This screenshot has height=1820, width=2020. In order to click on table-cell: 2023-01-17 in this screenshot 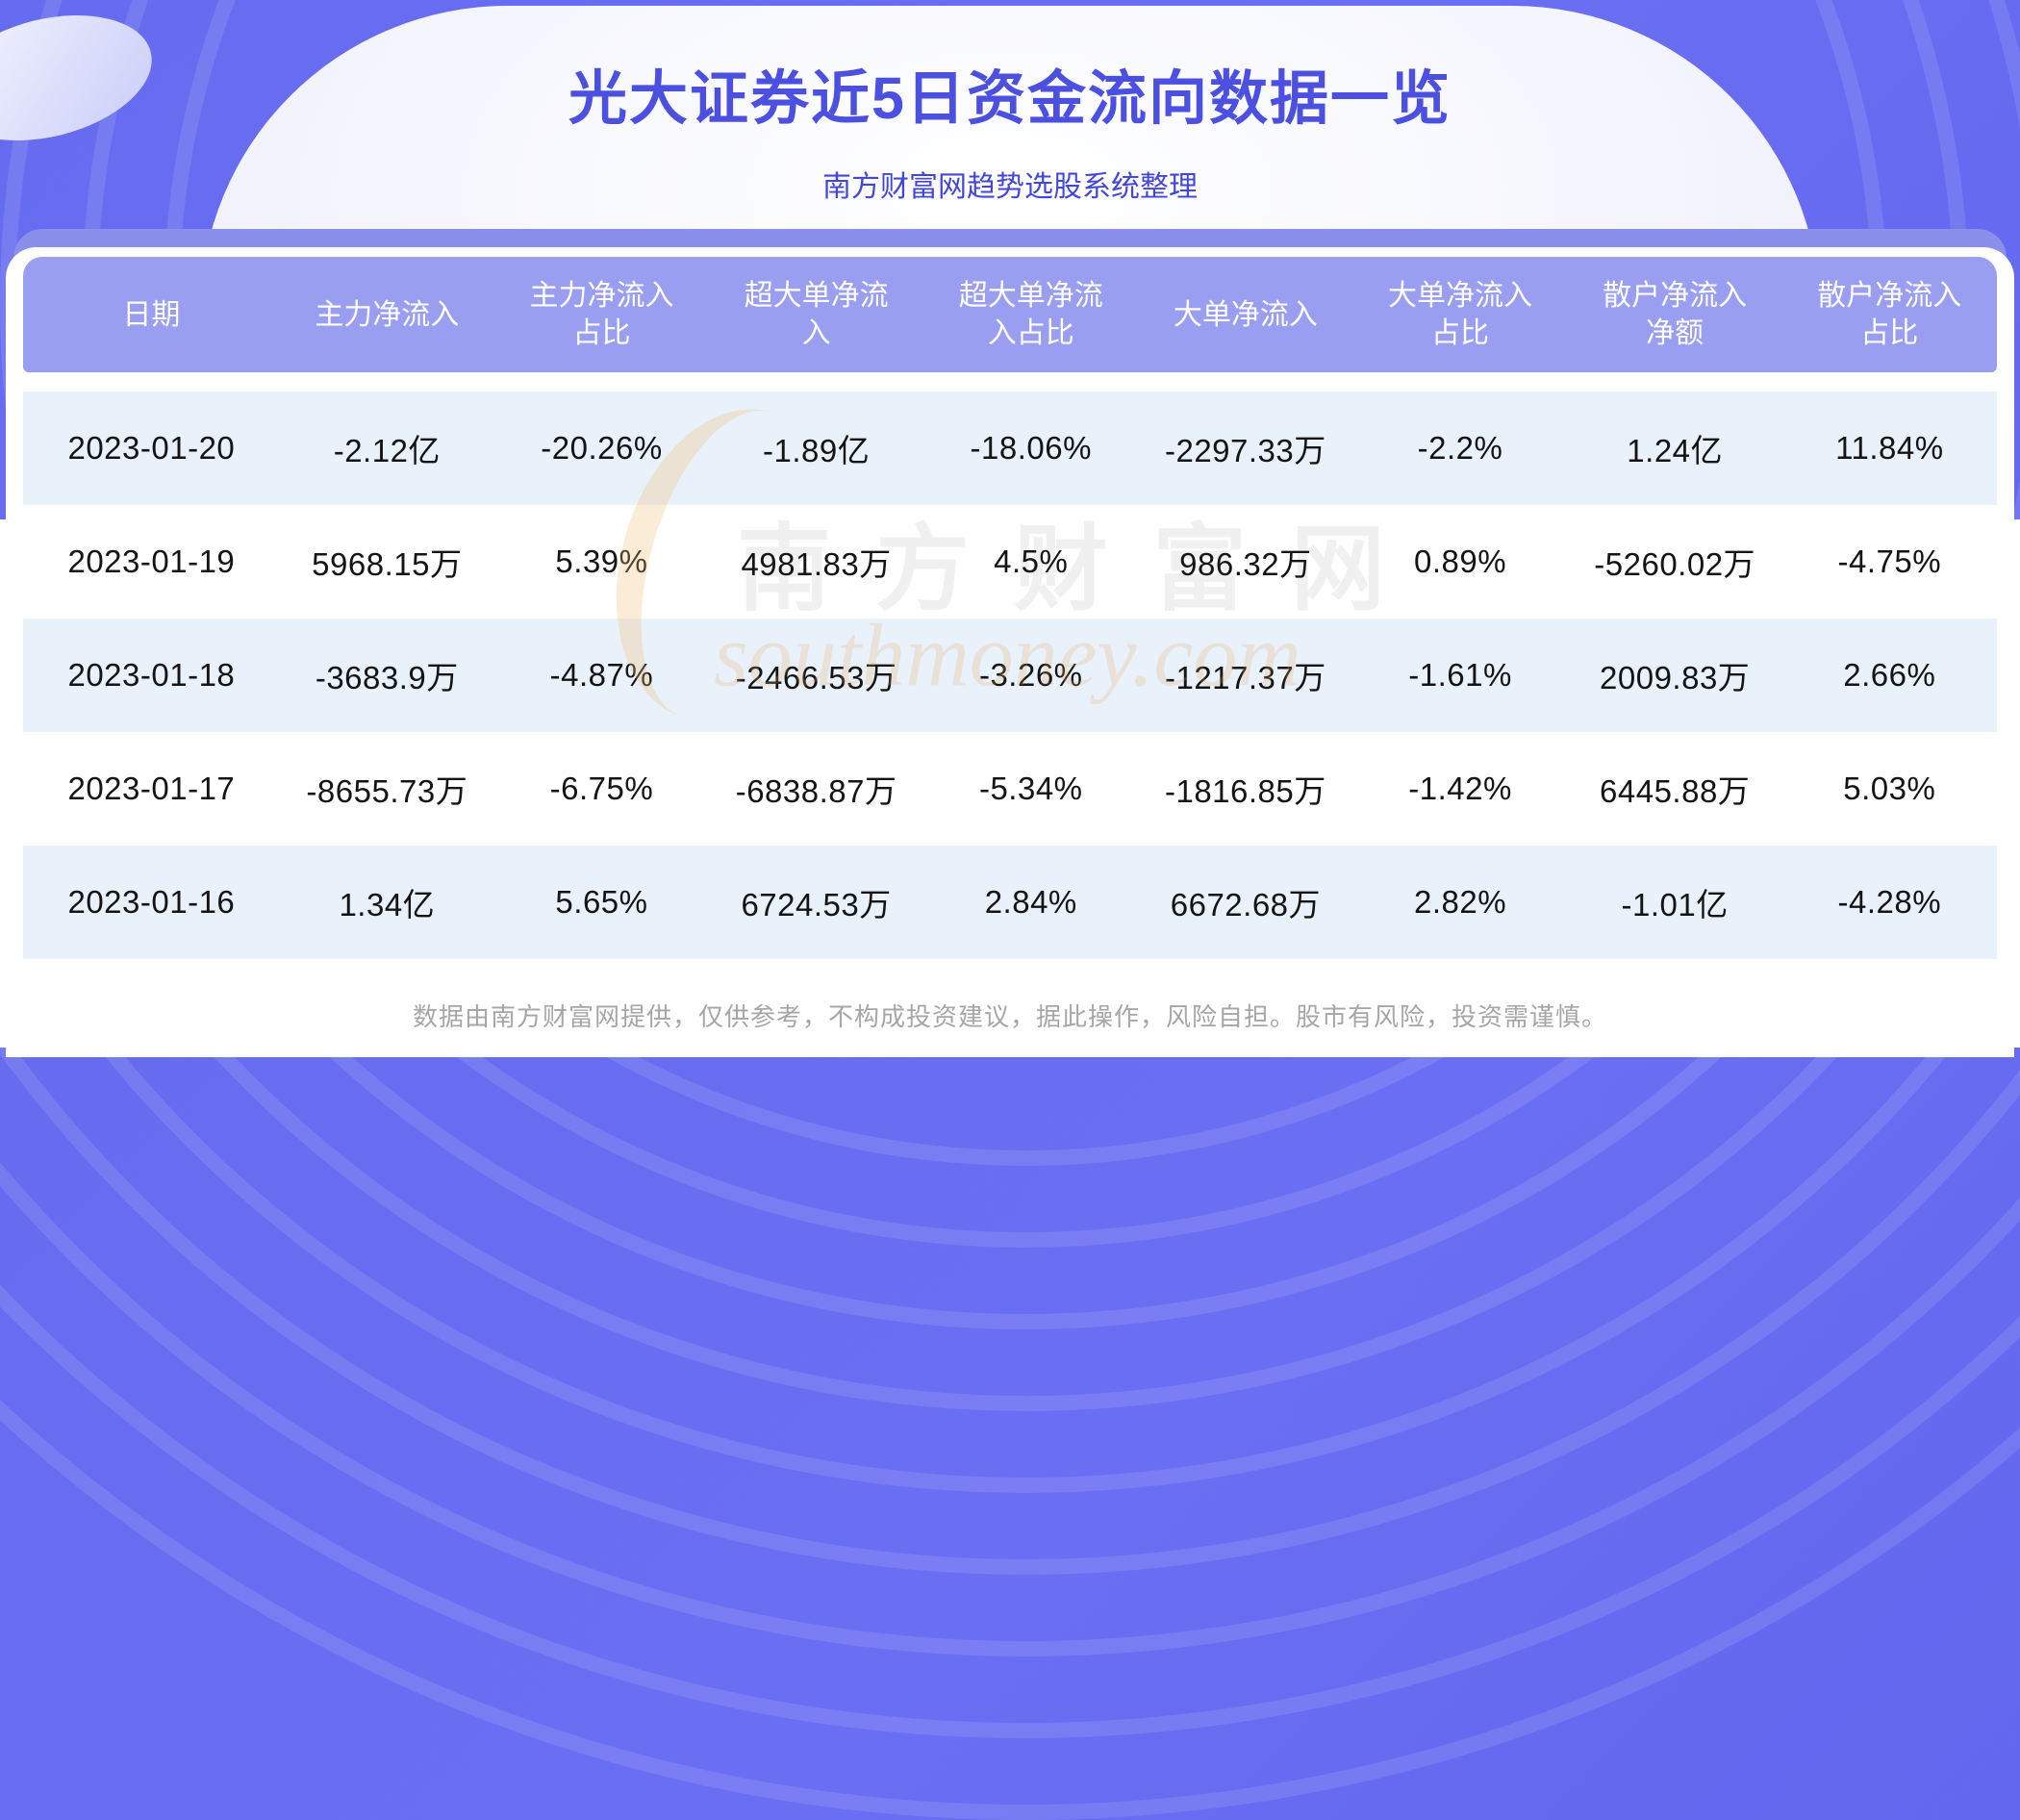, I will do `click(151, 788)`.